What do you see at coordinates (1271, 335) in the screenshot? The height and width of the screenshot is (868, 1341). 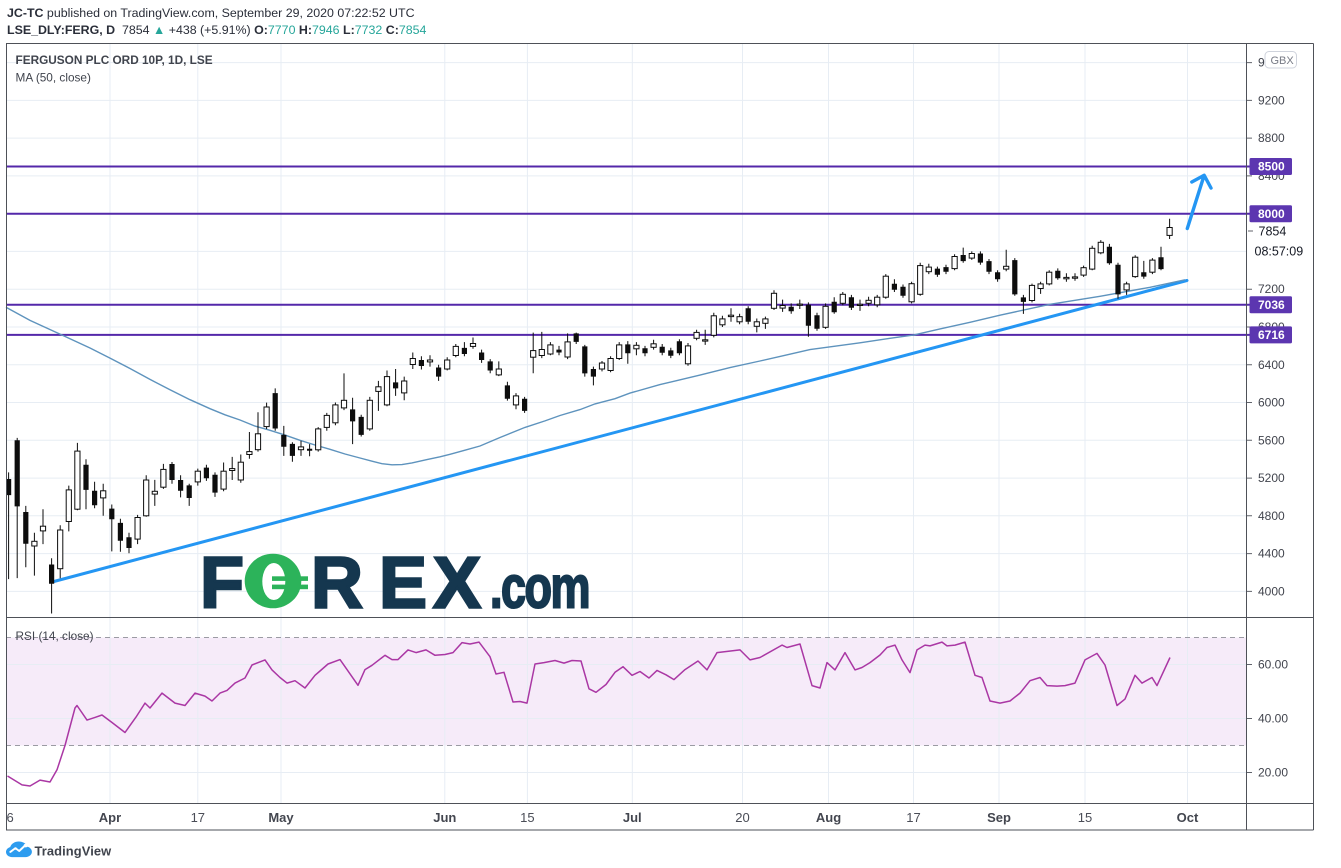 I see `svg-text: 6716` at bounding box center [1271, 335].